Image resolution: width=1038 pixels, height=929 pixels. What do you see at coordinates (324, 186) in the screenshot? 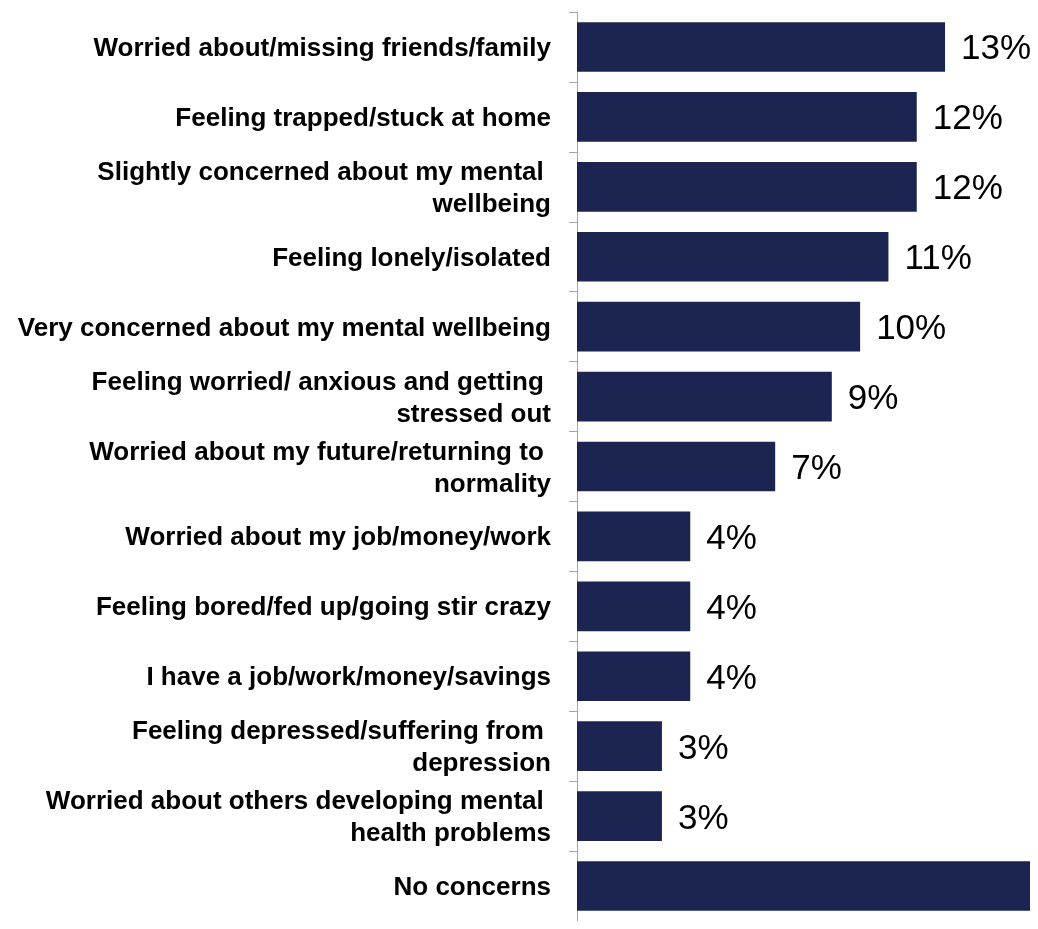
I see `y-tick-label: Slightly concerned about my mental wellbeing` at bounding box center [324, 186].